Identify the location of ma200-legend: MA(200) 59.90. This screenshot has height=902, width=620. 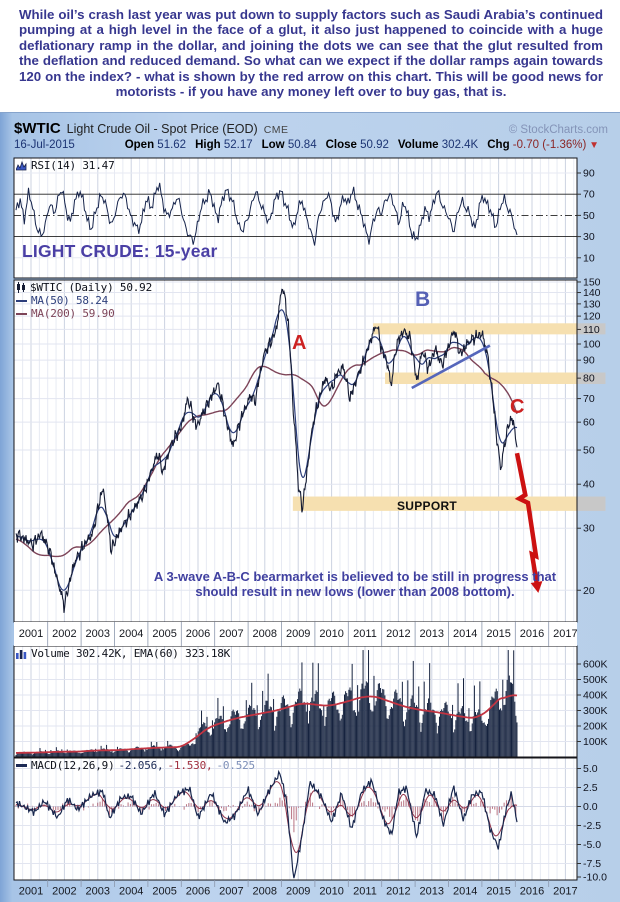
(65, 313).